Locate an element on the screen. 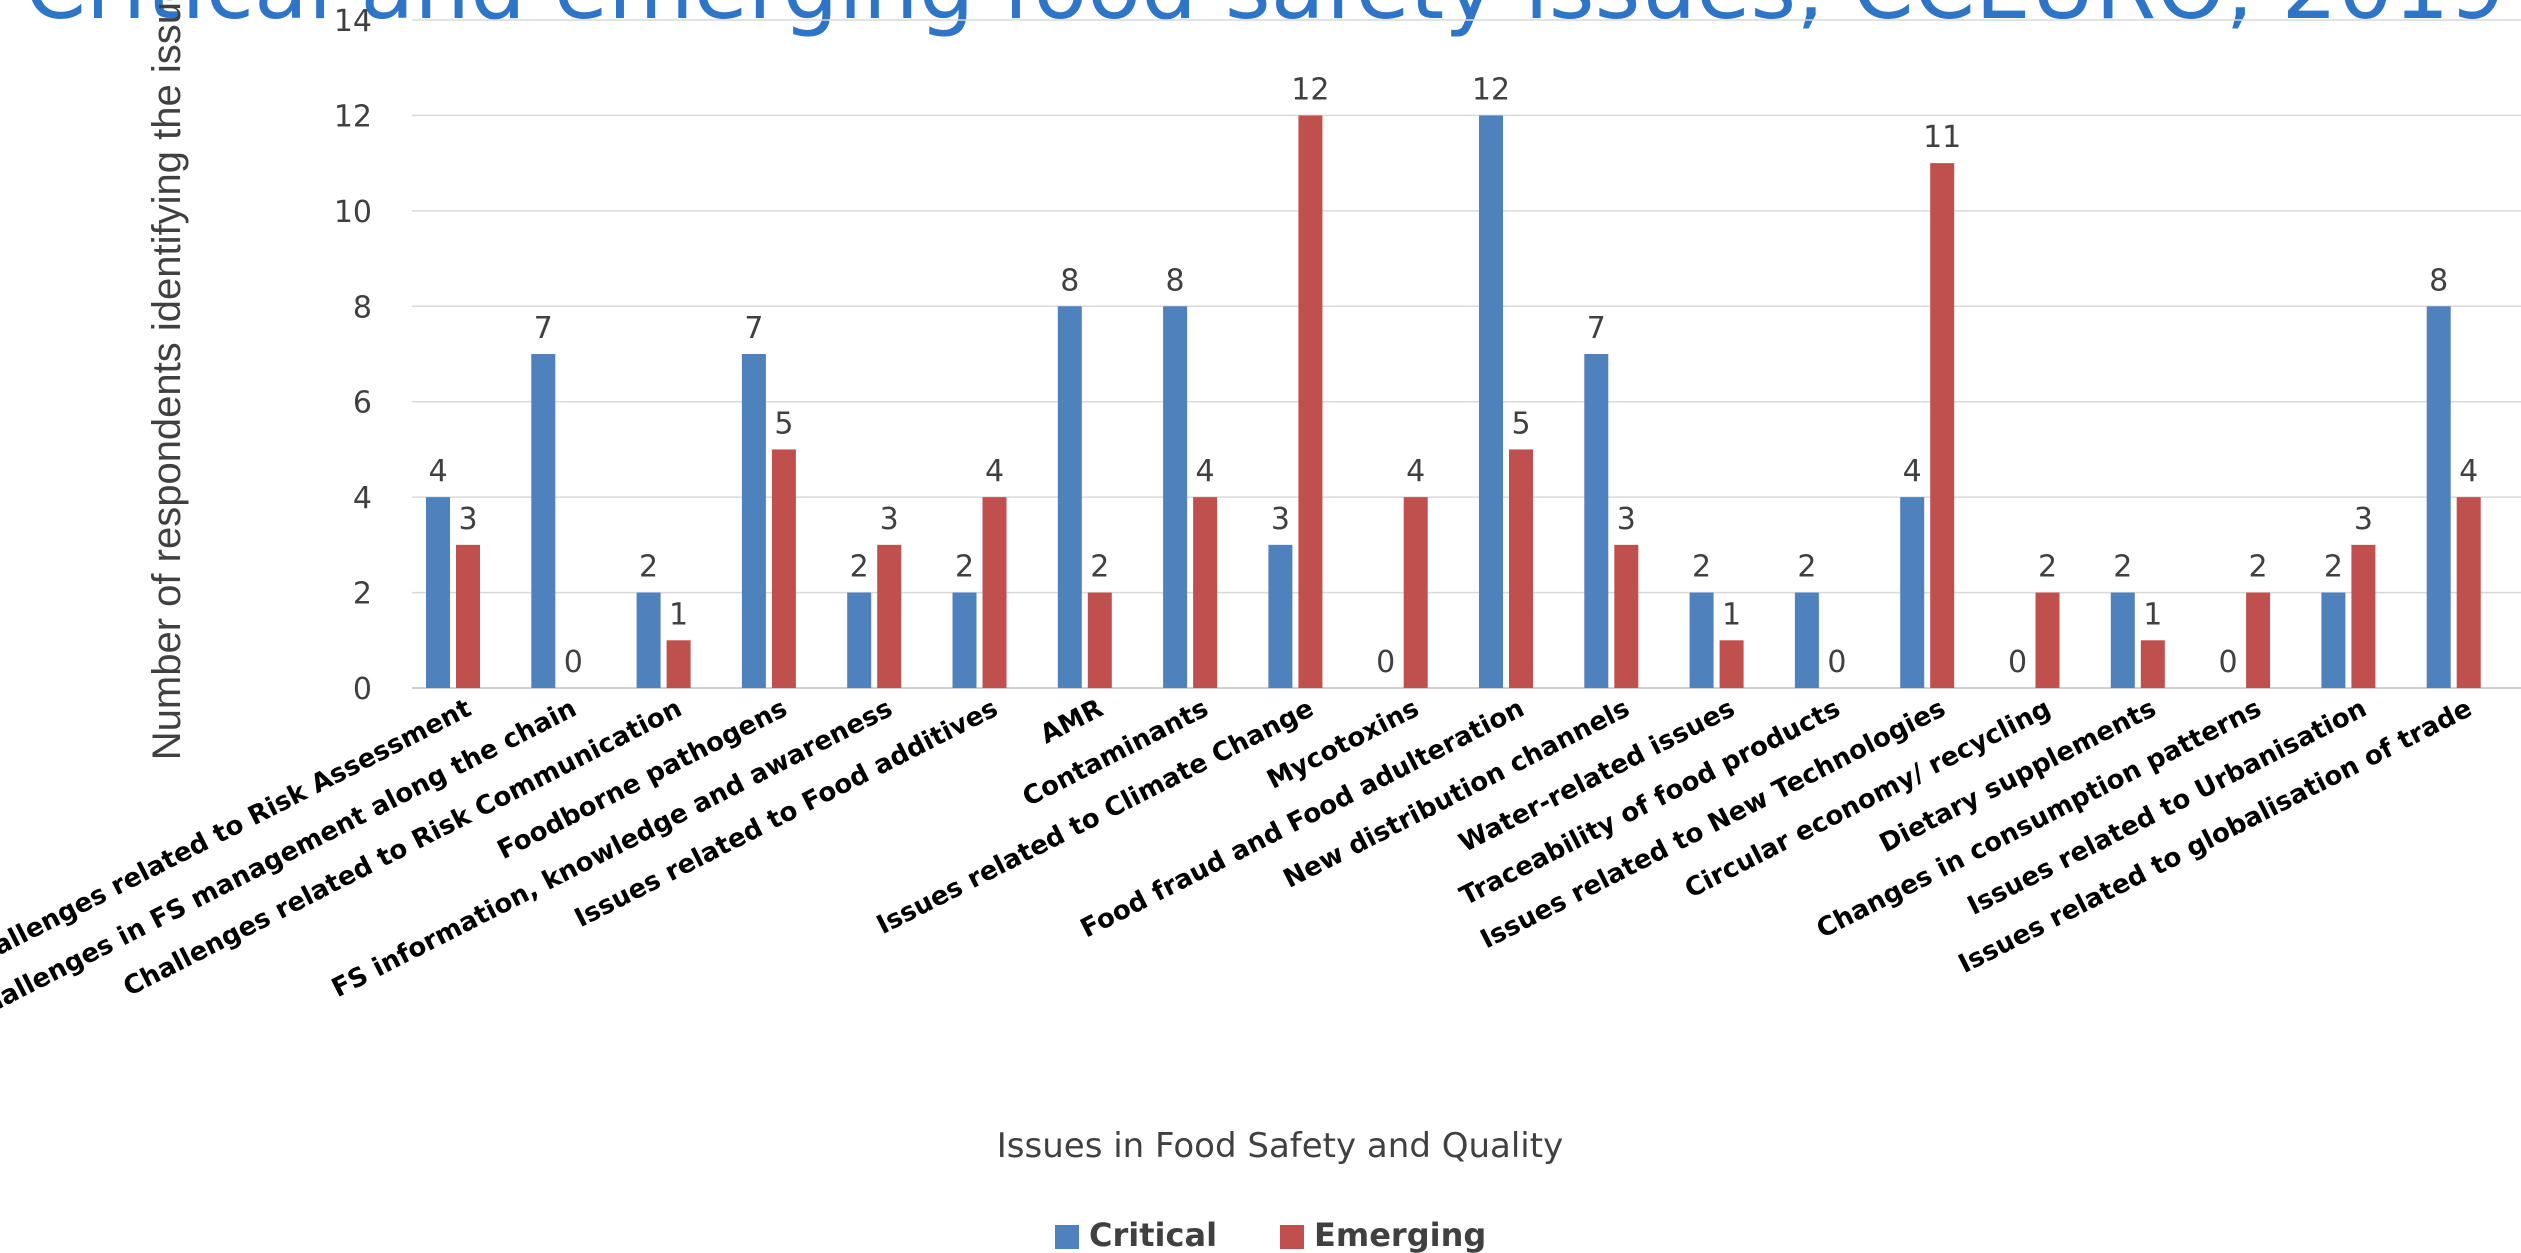 Image resolution: width=2521 pixels, height=1253 pixels. x-axis-title: Issues in Food Safety and Quality is located at coordinates (1280, 1146).